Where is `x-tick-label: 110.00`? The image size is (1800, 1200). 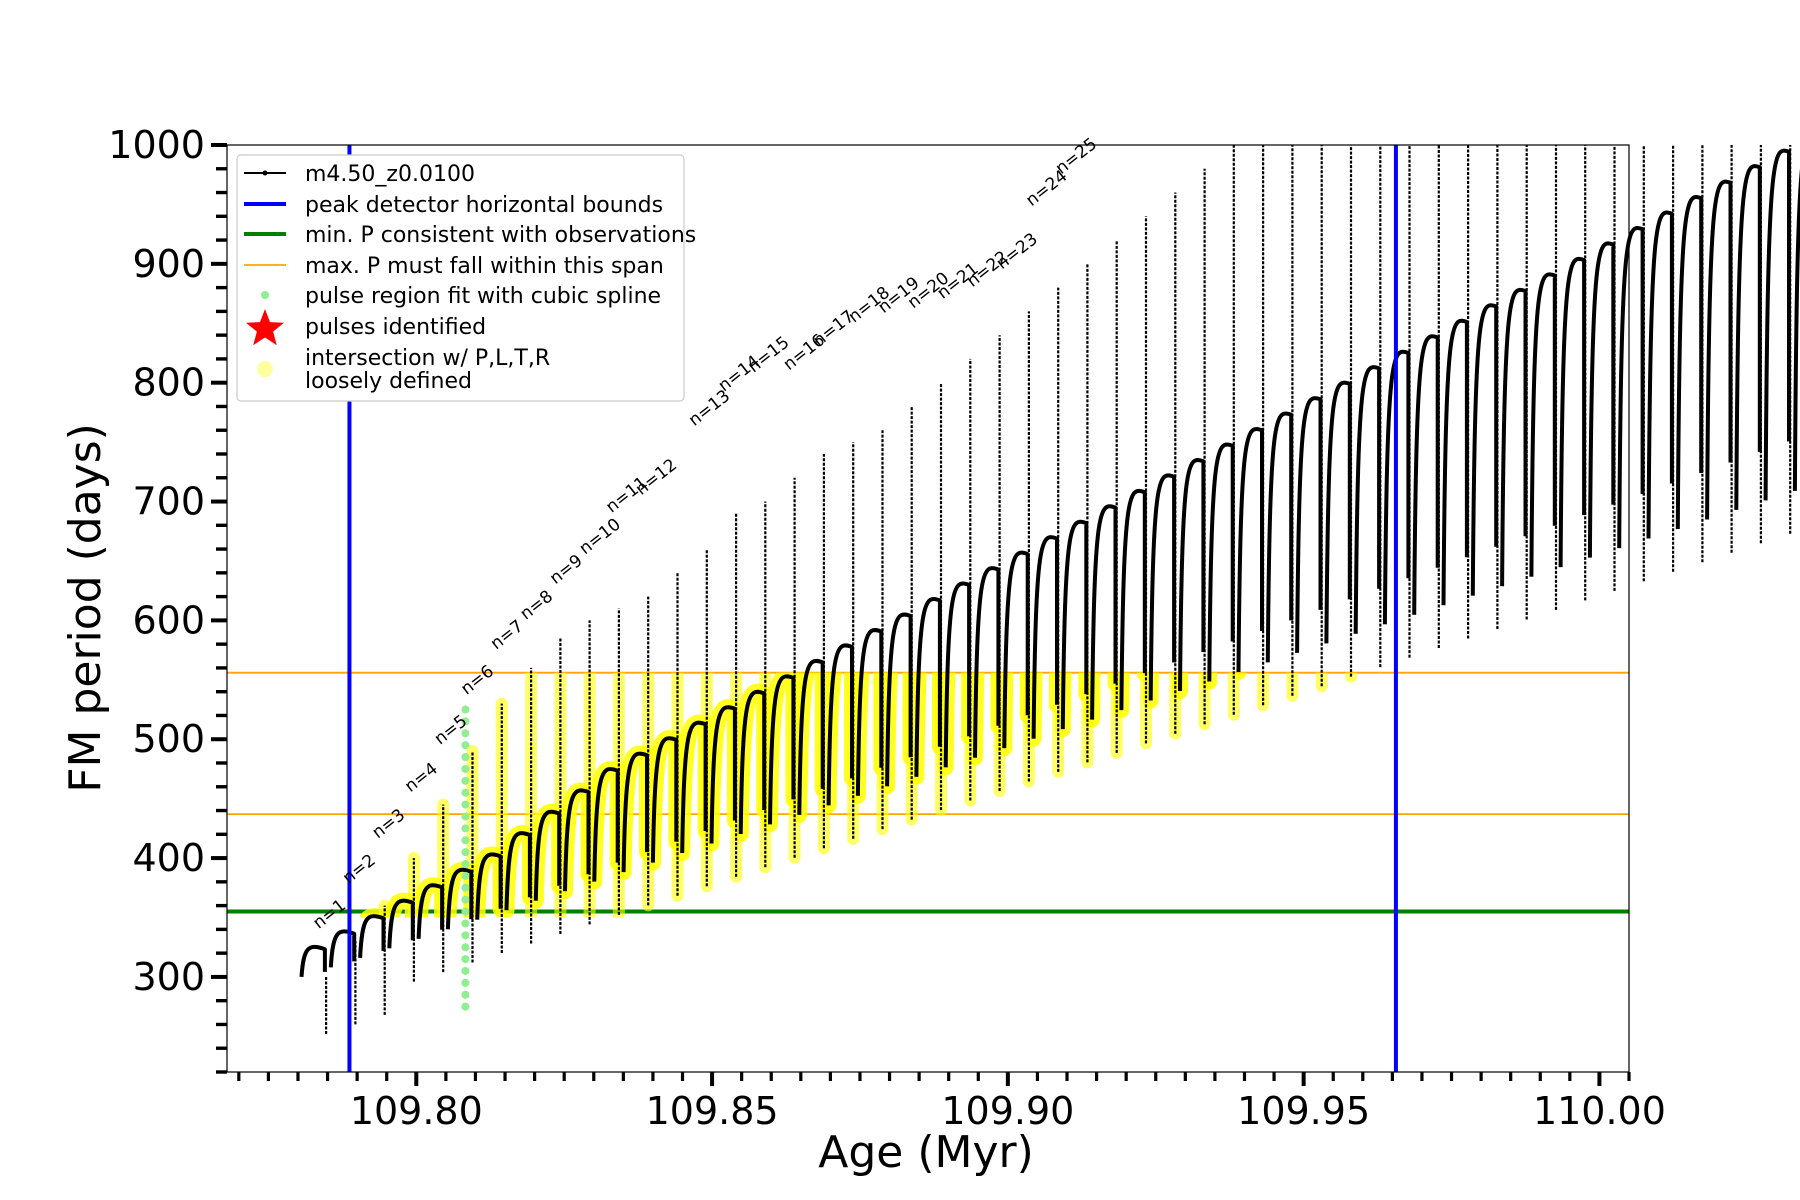 x-tick-label: 110.00 is located at coordinates (1599, 1111).